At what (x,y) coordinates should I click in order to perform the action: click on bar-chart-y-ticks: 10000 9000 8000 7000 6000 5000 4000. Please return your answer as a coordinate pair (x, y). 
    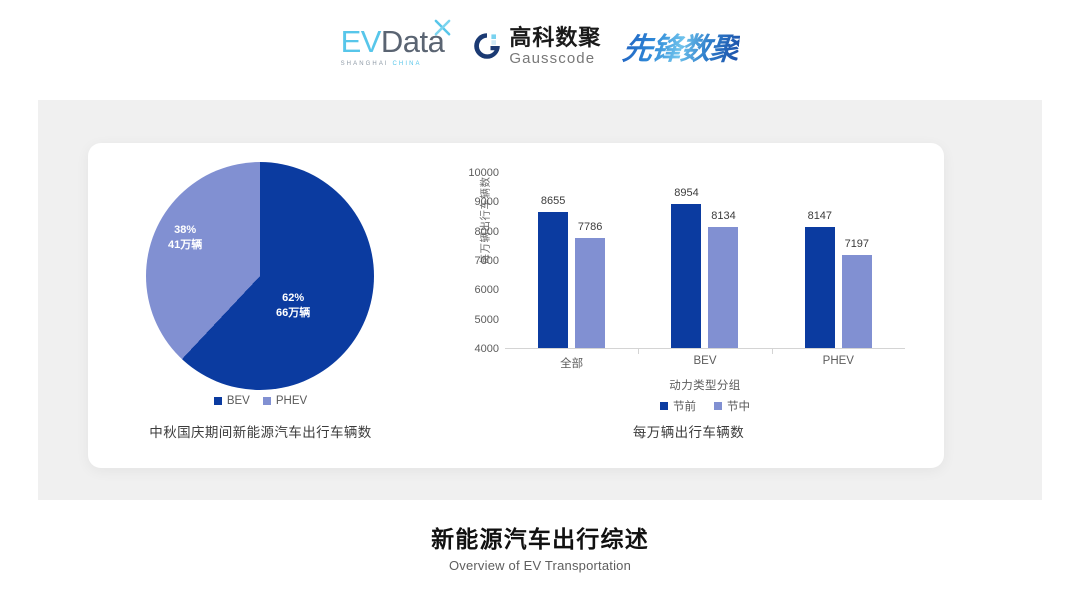
    Looking at the image, I should click on (481, 261).